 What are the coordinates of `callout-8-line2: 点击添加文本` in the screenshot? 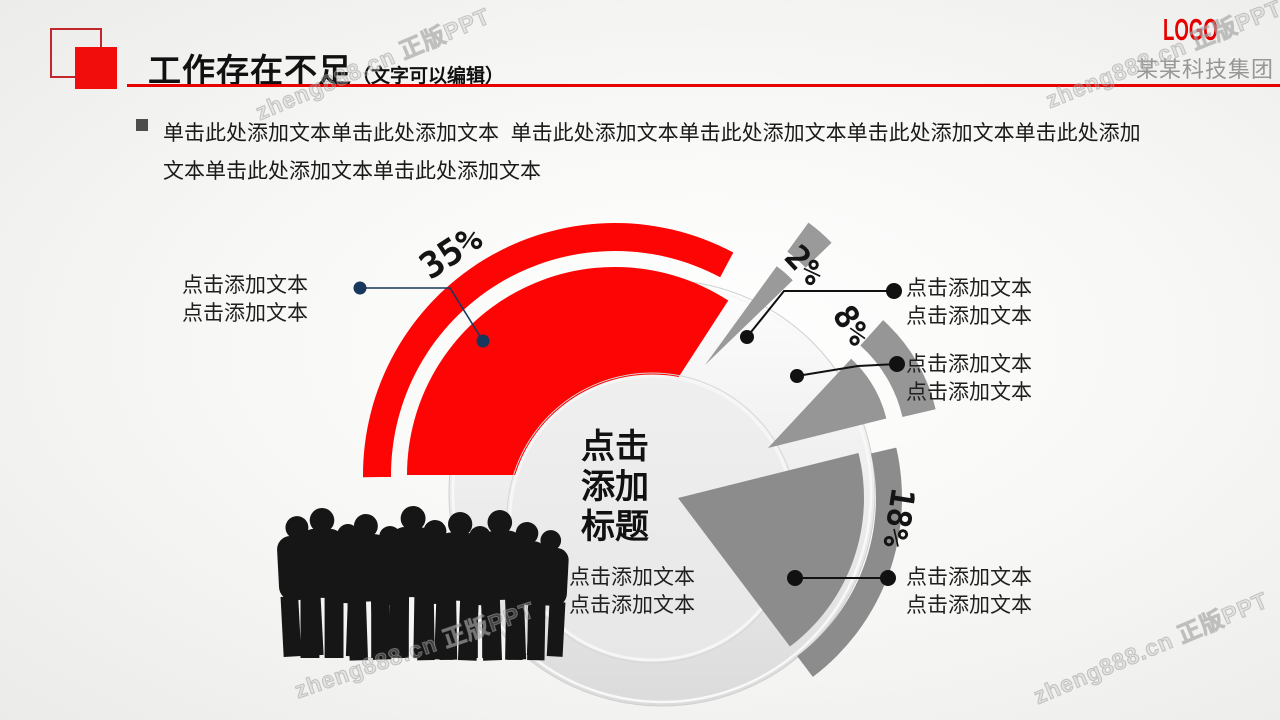 It's located at (969, 392).